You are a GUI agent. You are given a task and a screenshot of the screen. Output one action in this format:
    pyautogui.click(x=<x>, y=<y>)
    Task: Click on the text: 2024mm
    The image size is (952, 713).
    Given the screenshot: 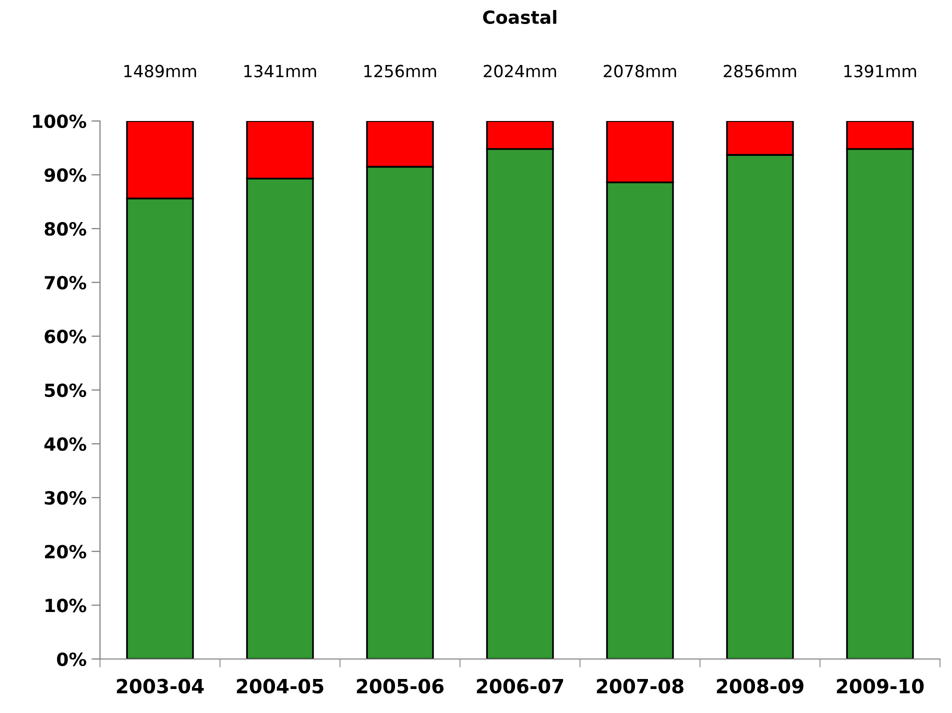 What is the action you would take?
    pyautogui.click(x=520, y=71)
    